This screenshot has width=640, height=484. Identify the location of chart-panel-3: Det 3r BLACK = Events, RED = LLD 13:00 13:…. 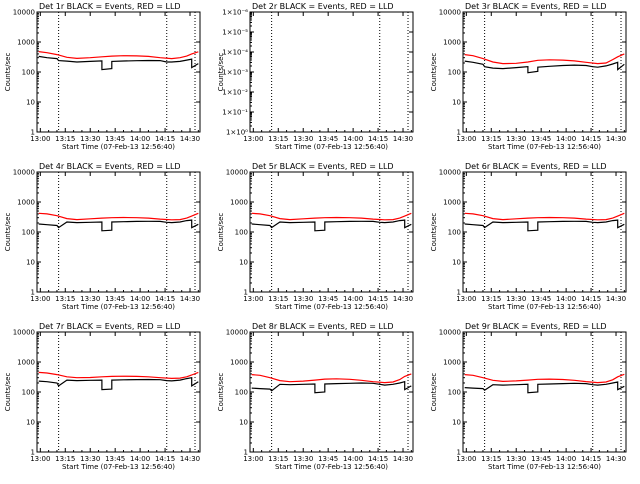
(528, 76).